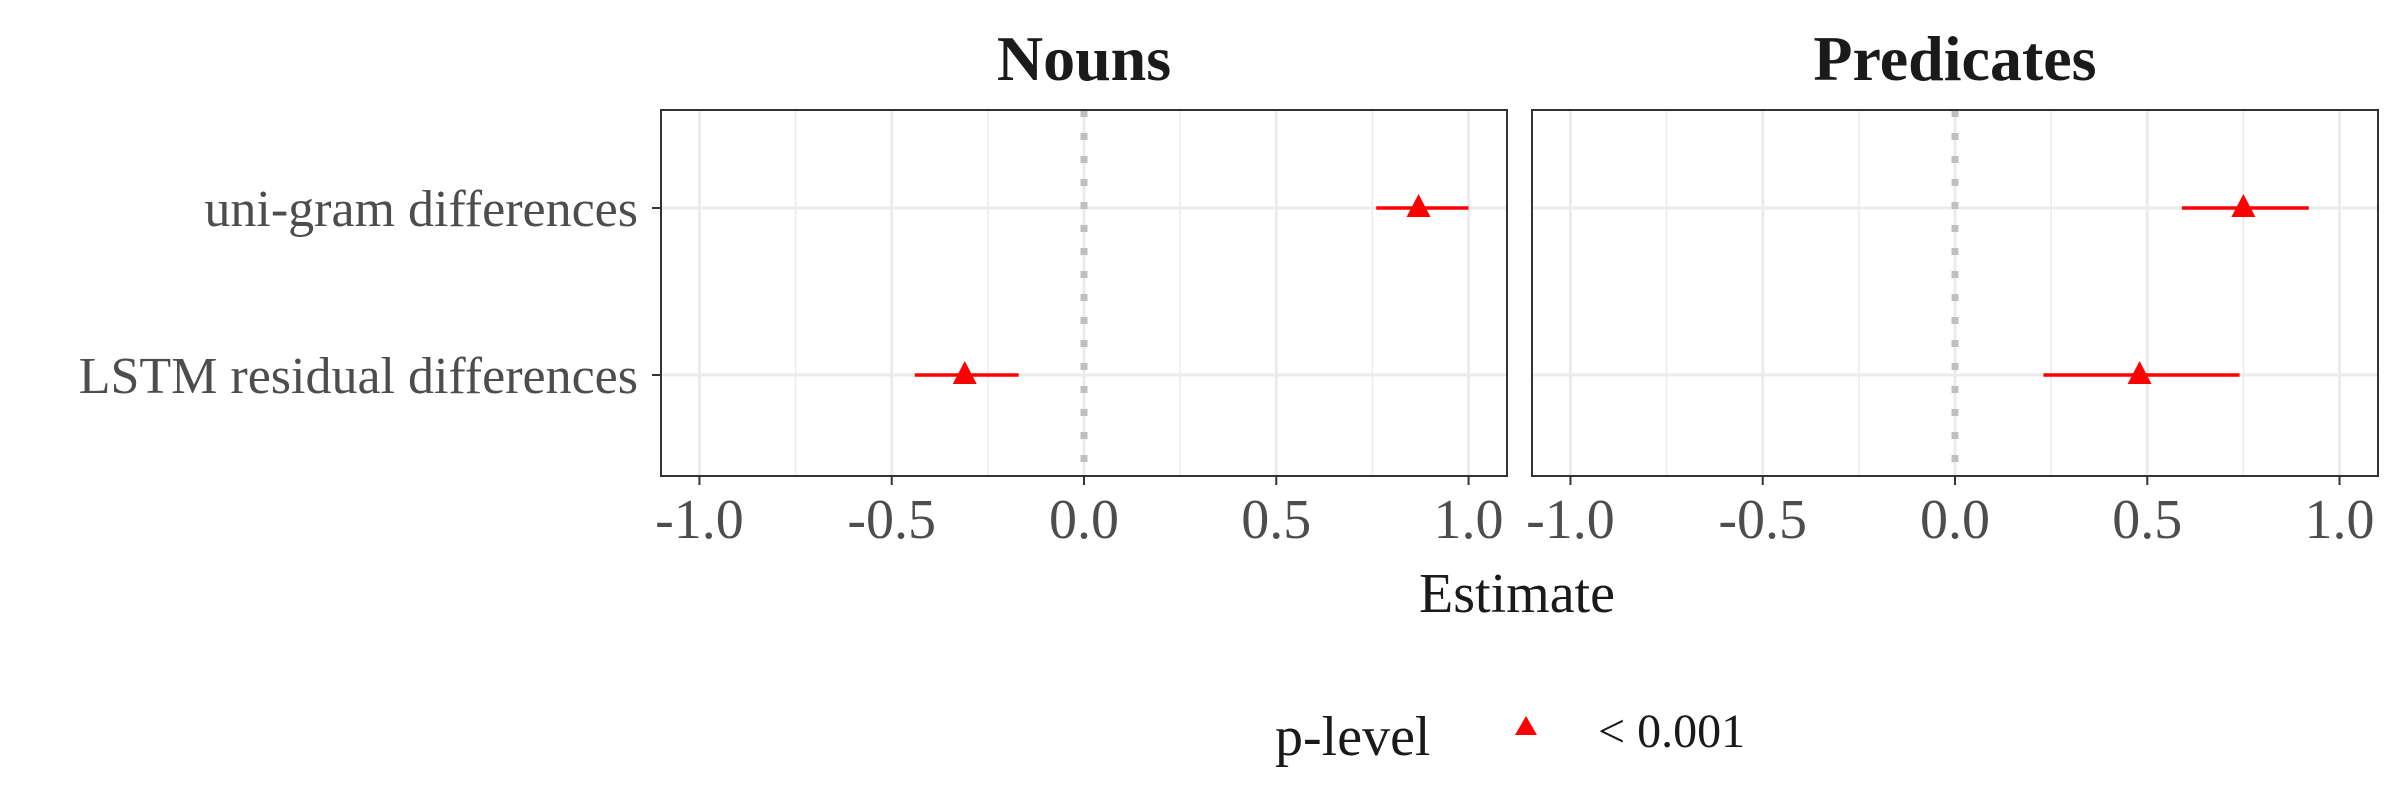 The height and width of the screenshot is (790, 2393). What do you see at coordinates (1526, 725) in the screenshot?
I see `legend-marker-triangle` at bounding box center [1526, 725].